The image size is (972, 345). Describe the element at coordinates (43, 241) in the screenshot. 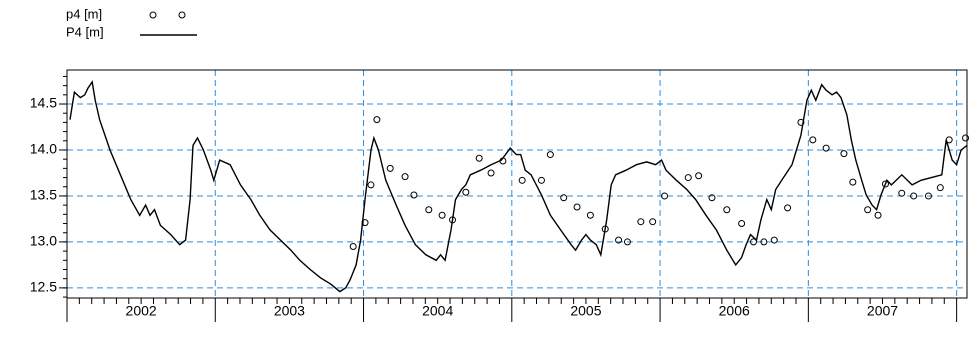

I see `y-tick-label: 13.0` at that location.